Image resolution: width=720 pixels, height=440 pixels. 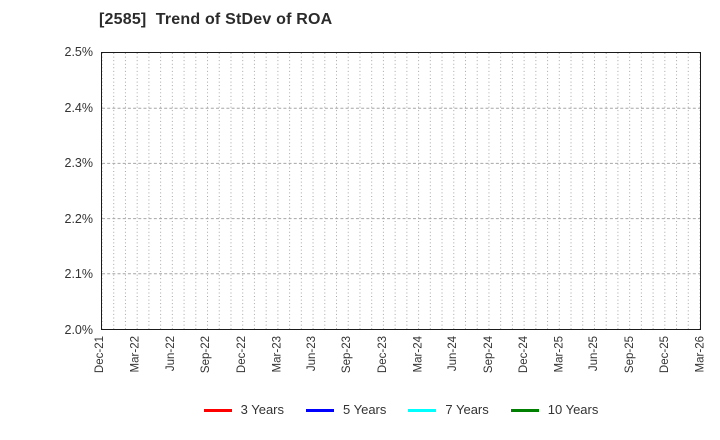 What do you see at coordinates (79, 330) in the screenshot?
I see `y-tick-label: 2.0%` at bounding box center [79, 330].